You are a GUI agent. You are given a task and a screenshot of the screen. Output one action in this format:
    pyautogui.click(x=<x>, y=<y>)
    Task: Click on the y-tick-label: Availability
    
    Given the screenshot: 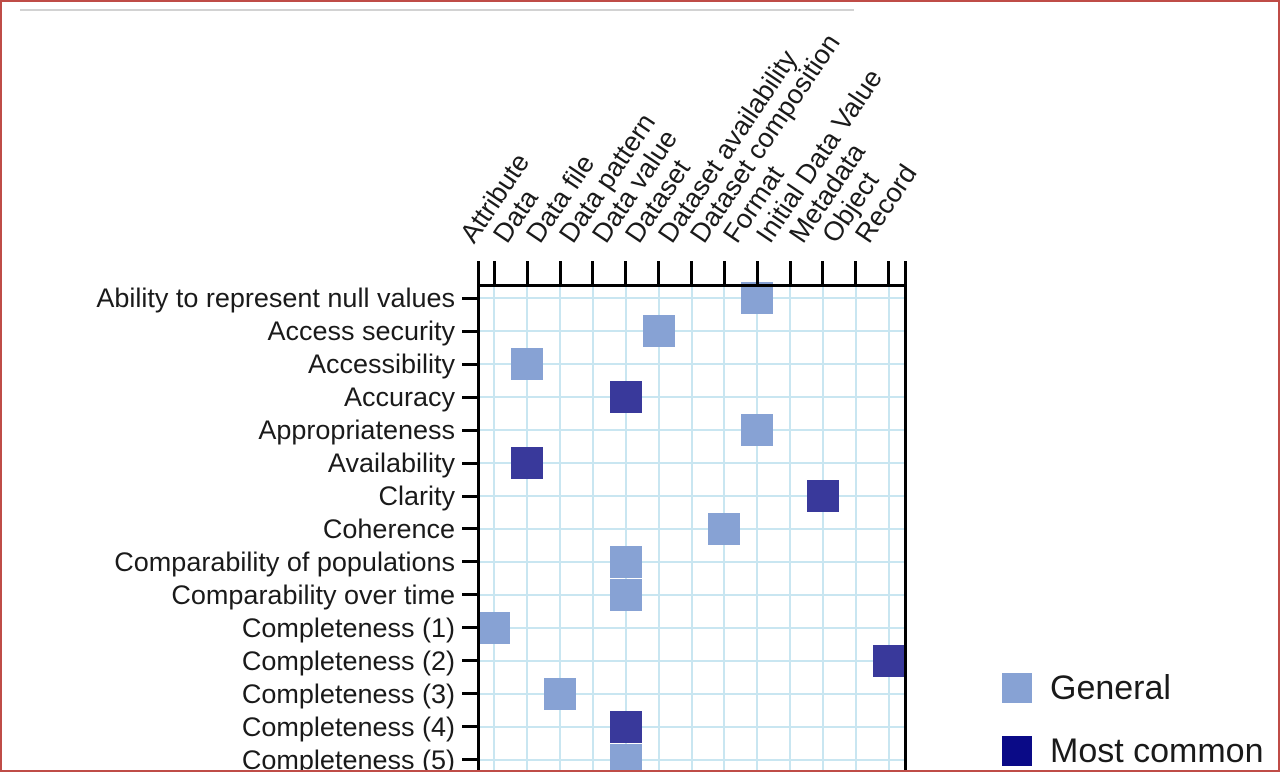 What is the action you would take?
    pyautogui.click(x=391, y=463)
    